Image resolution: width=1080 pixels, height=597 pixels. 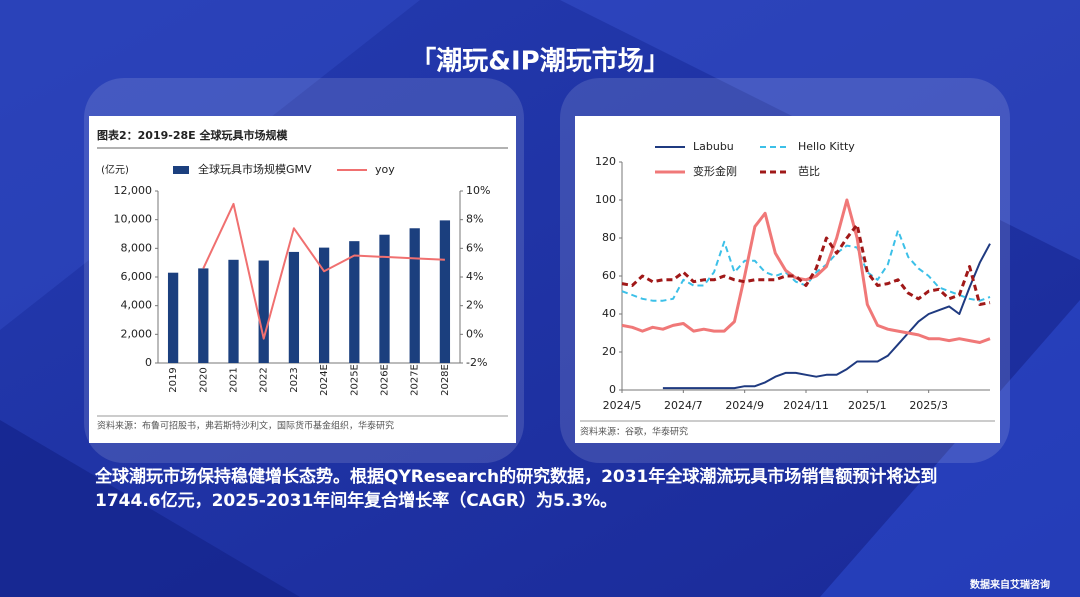 What do you see at coordinates (385, 169) in the screenshot?
I see `legend-label: yoy` at bounding box center [385, 169].